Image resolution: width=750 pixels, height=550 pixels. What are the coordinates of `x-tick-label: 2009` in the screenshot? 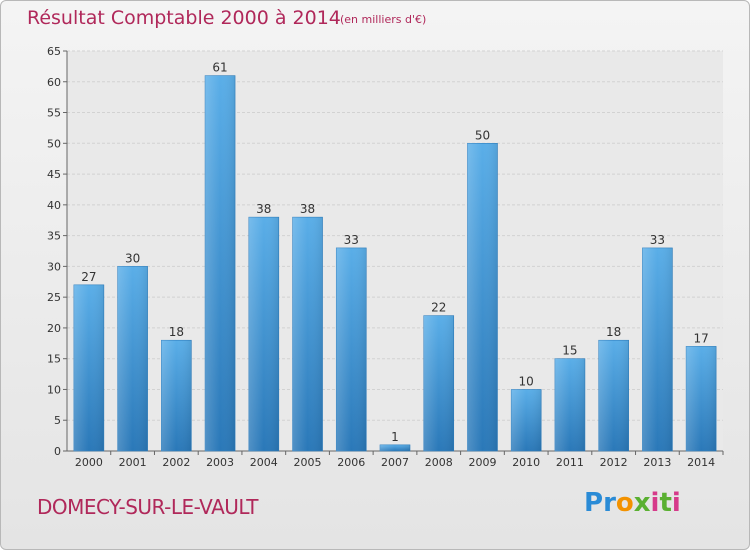 It's located at (482, 462).